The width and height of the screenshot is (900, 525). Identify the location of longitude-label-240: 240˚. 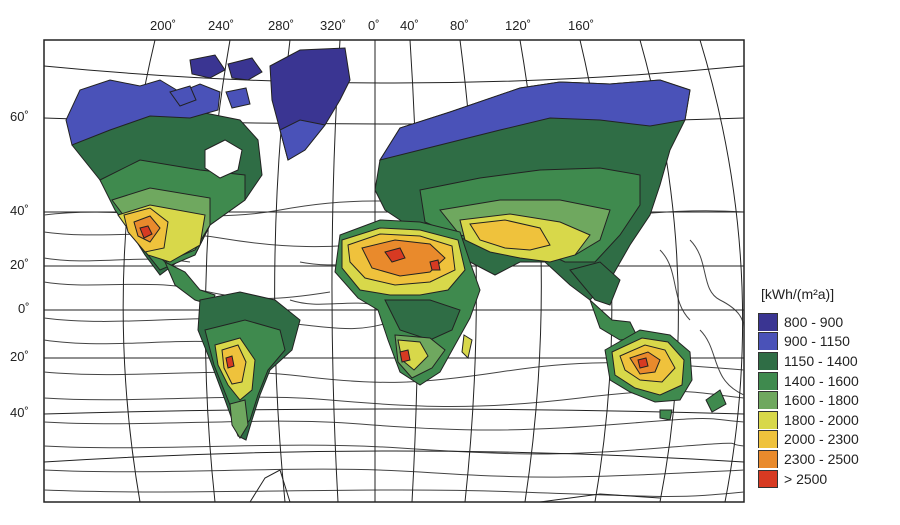
(221, 25).